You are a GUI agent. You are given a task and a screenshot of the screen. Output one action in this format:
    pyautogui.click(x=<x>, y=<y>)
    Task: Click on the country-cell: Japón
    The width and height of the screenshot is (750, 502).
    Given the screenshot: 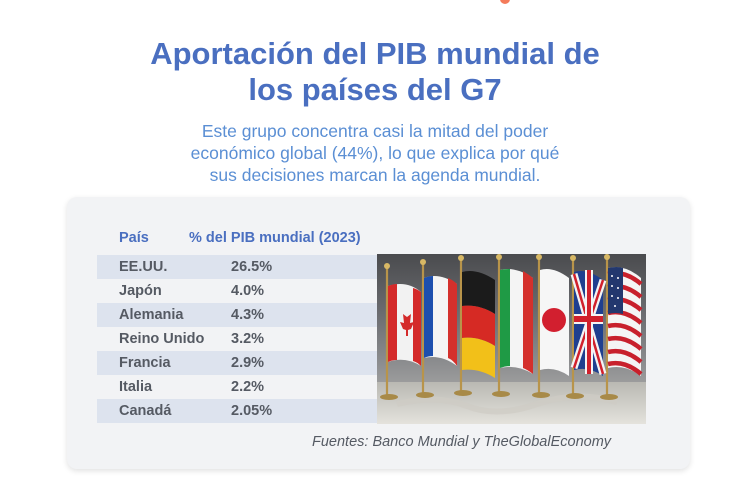 What is the action you would take?
    pyautogui.click(x=140, y=291)
    